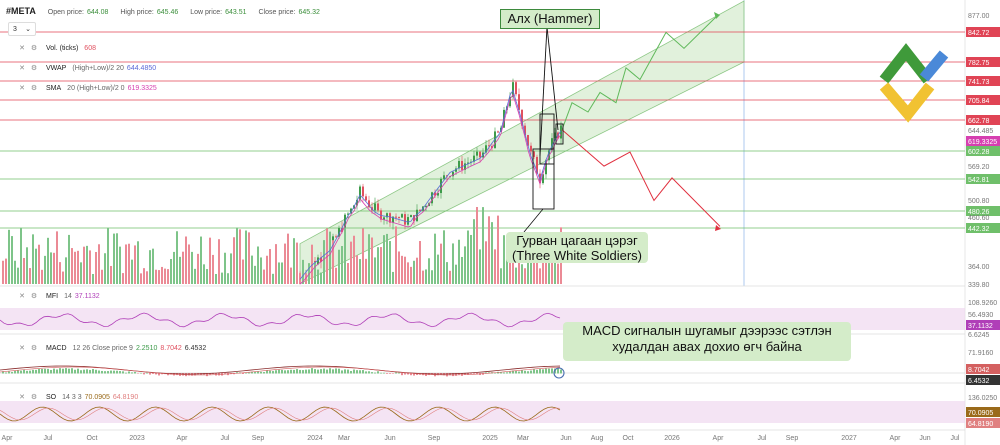 This screenshot has width=1000, height=445. Describe the element at coordinates (672, 438) in the screenshot. I see `time-tick-label: 2026` at that location.